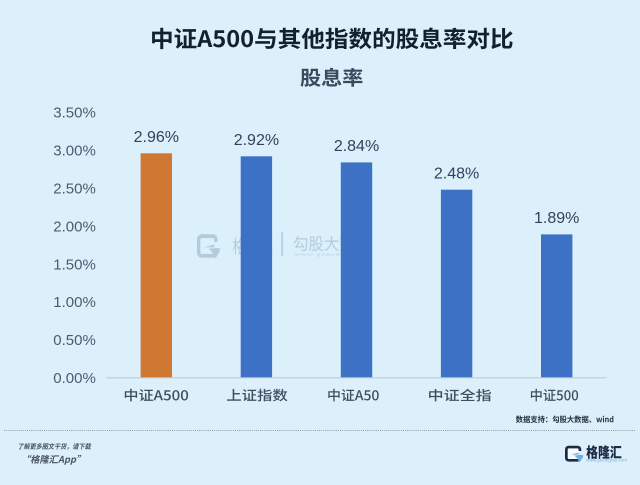 Image resolution: width=640 pixels, height=485 pixels. Describe the element at coordinates (356, 146) in the screenshot. I see `svg-text: 2.84%` at that location.